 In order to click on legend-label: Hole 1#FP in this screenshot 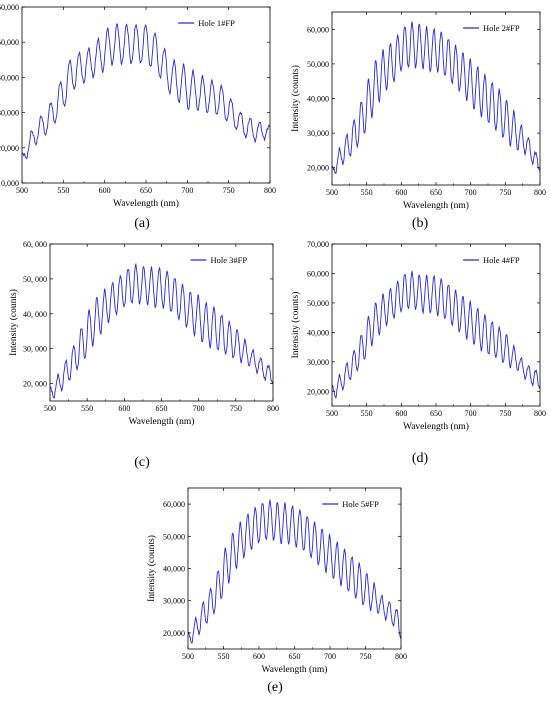, I will do `click(216, 23)`.